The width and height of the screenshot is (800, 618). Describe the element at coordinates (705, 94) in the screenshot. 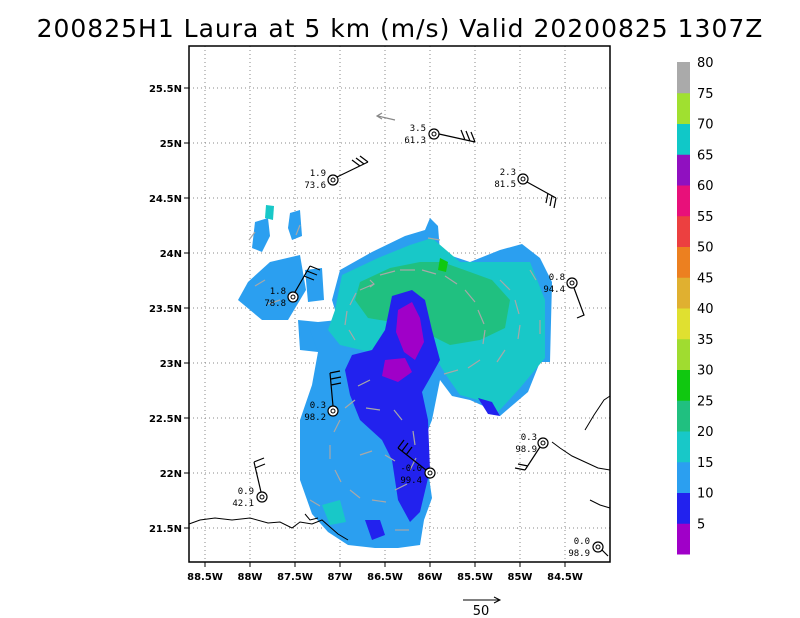

I see `colorbar-label: 75` at that location.